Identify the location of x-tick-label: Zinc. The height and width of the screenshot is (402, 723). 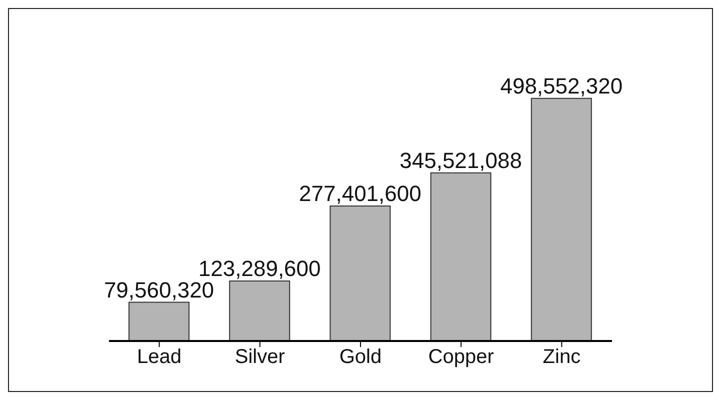
(561, 357).